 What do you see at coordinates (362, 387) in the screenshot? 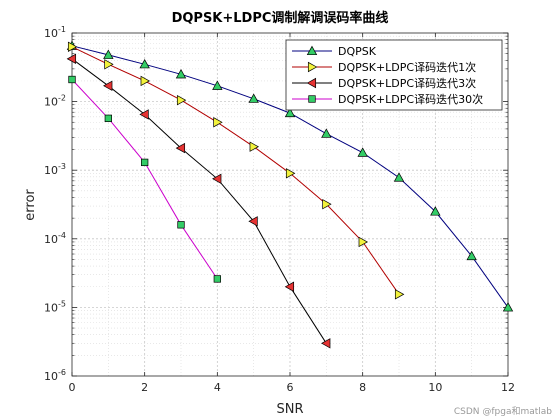
I see `x-tick-label: 8` at bounding box center [362, 387].